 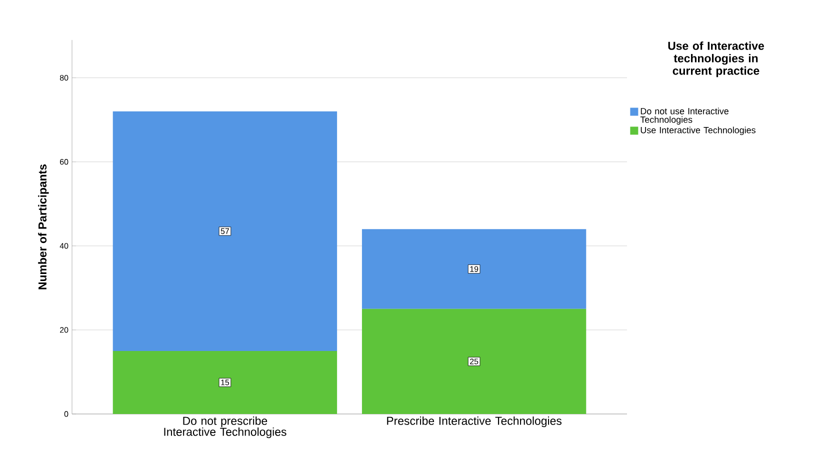 What do you see at coordinates (43, 227) in the screenshot?
I see `y-axis-title: Number of Participants` at bounding box center [43, 227].